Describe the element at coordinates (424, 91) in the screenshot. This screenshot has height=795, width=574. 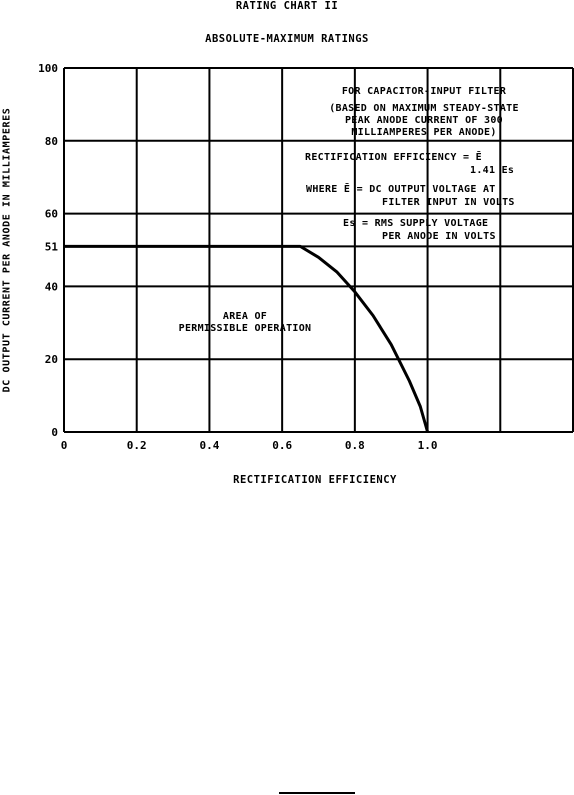
I see `filter-title: FOR CAPACITOR-INPUT FILTER` at that location.